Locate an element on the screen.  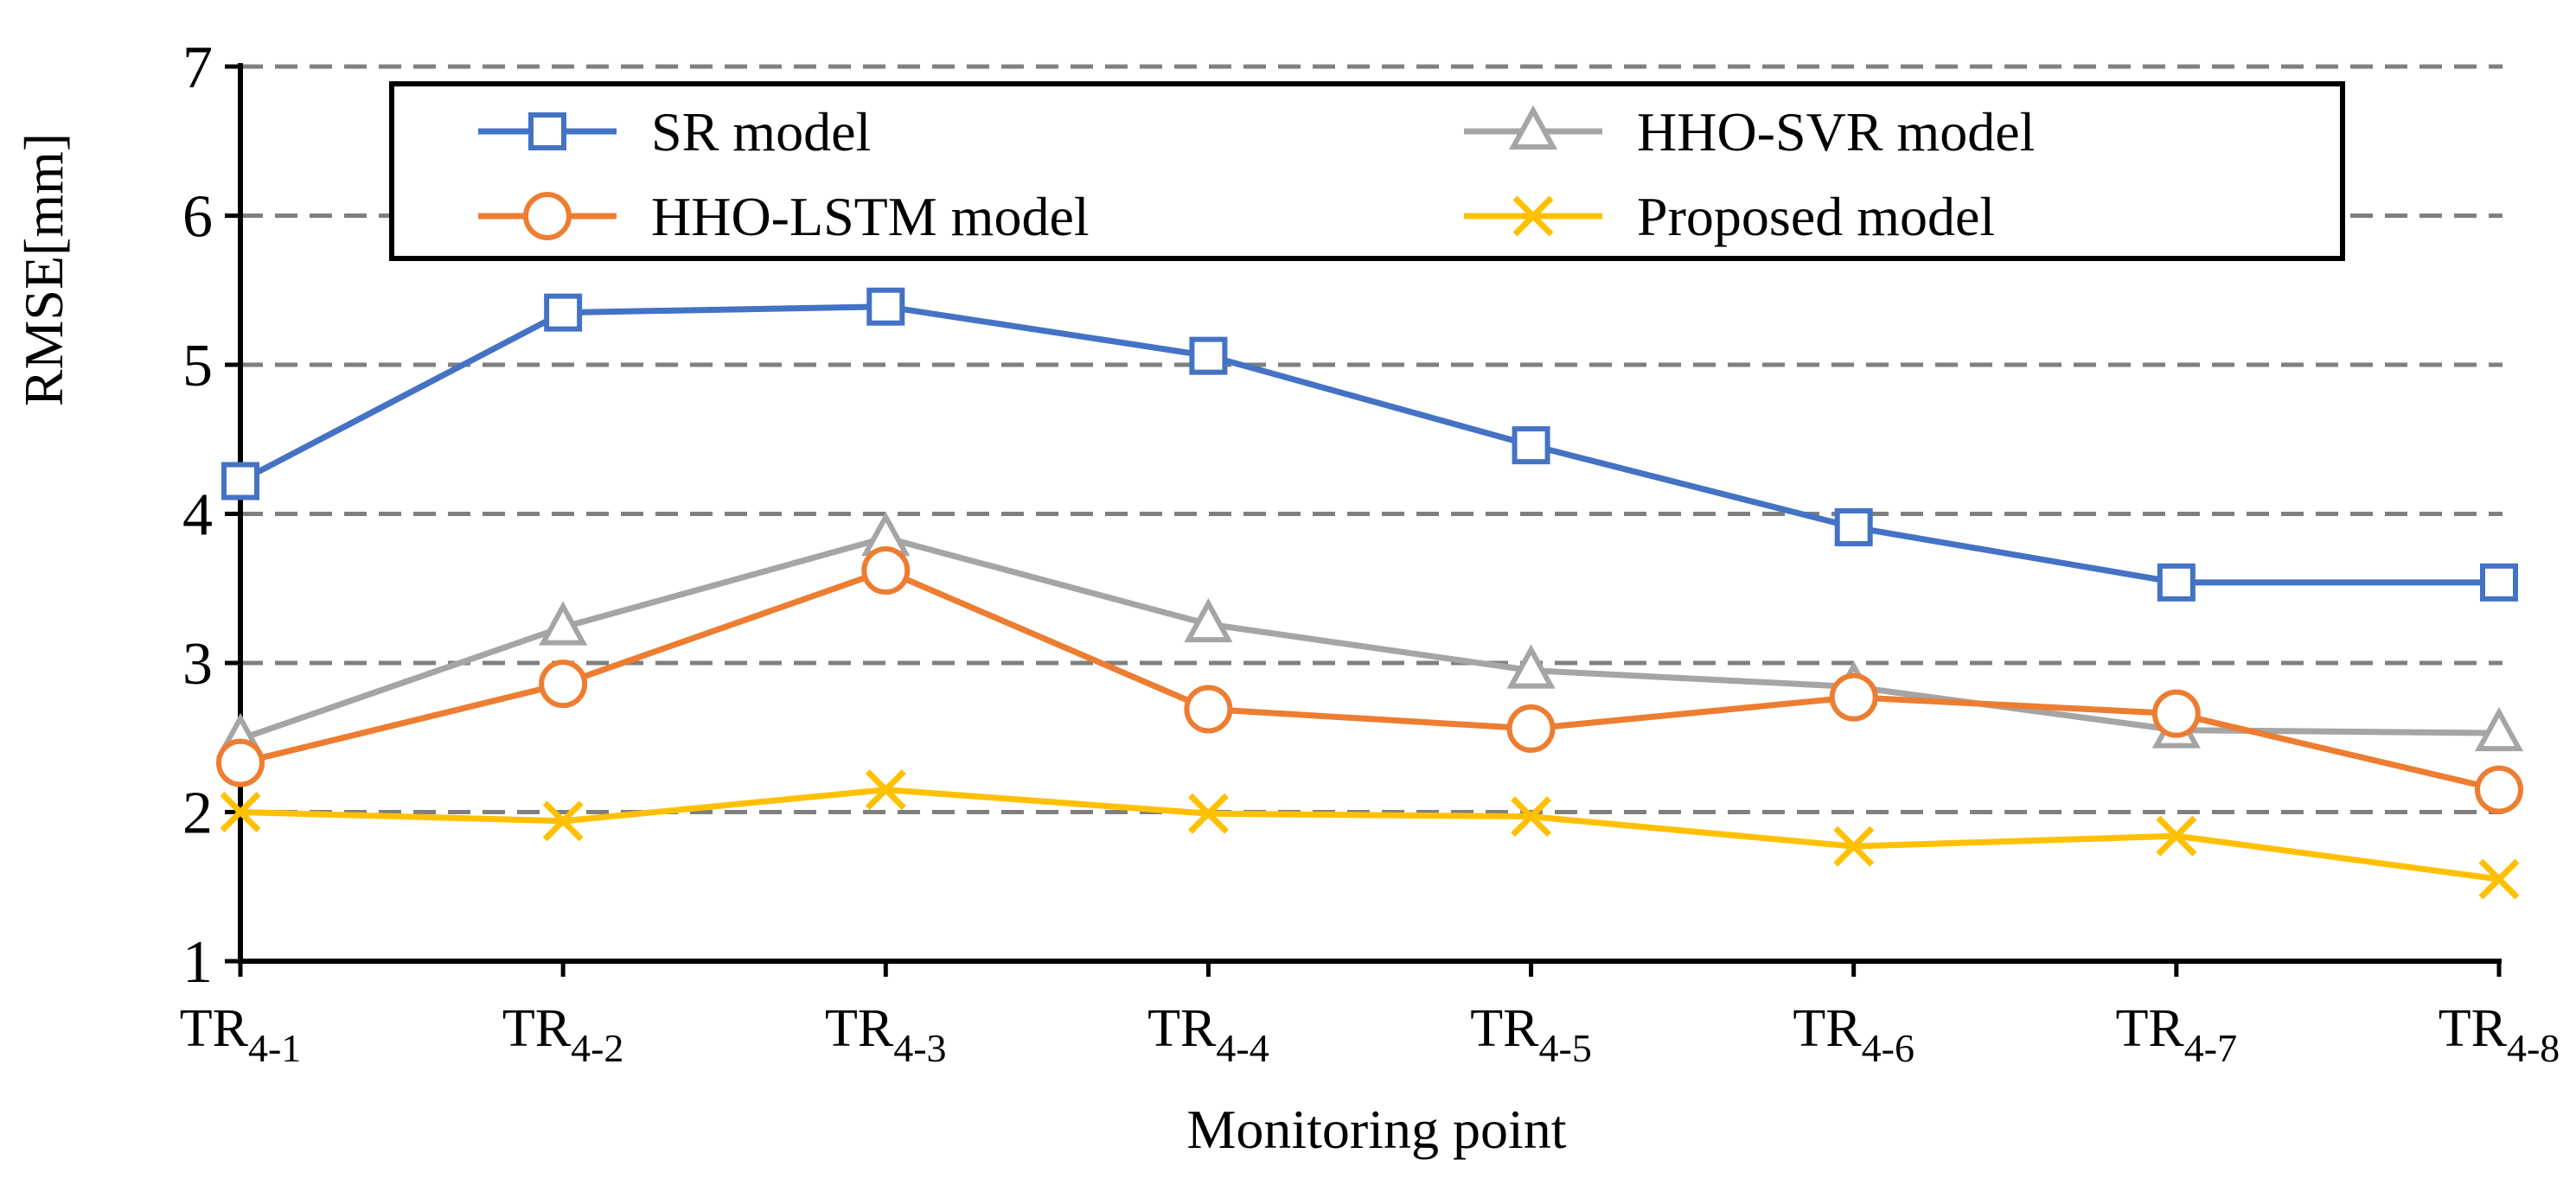
x-tick-label: TR4-1 is located at coordinates (241, 1034).